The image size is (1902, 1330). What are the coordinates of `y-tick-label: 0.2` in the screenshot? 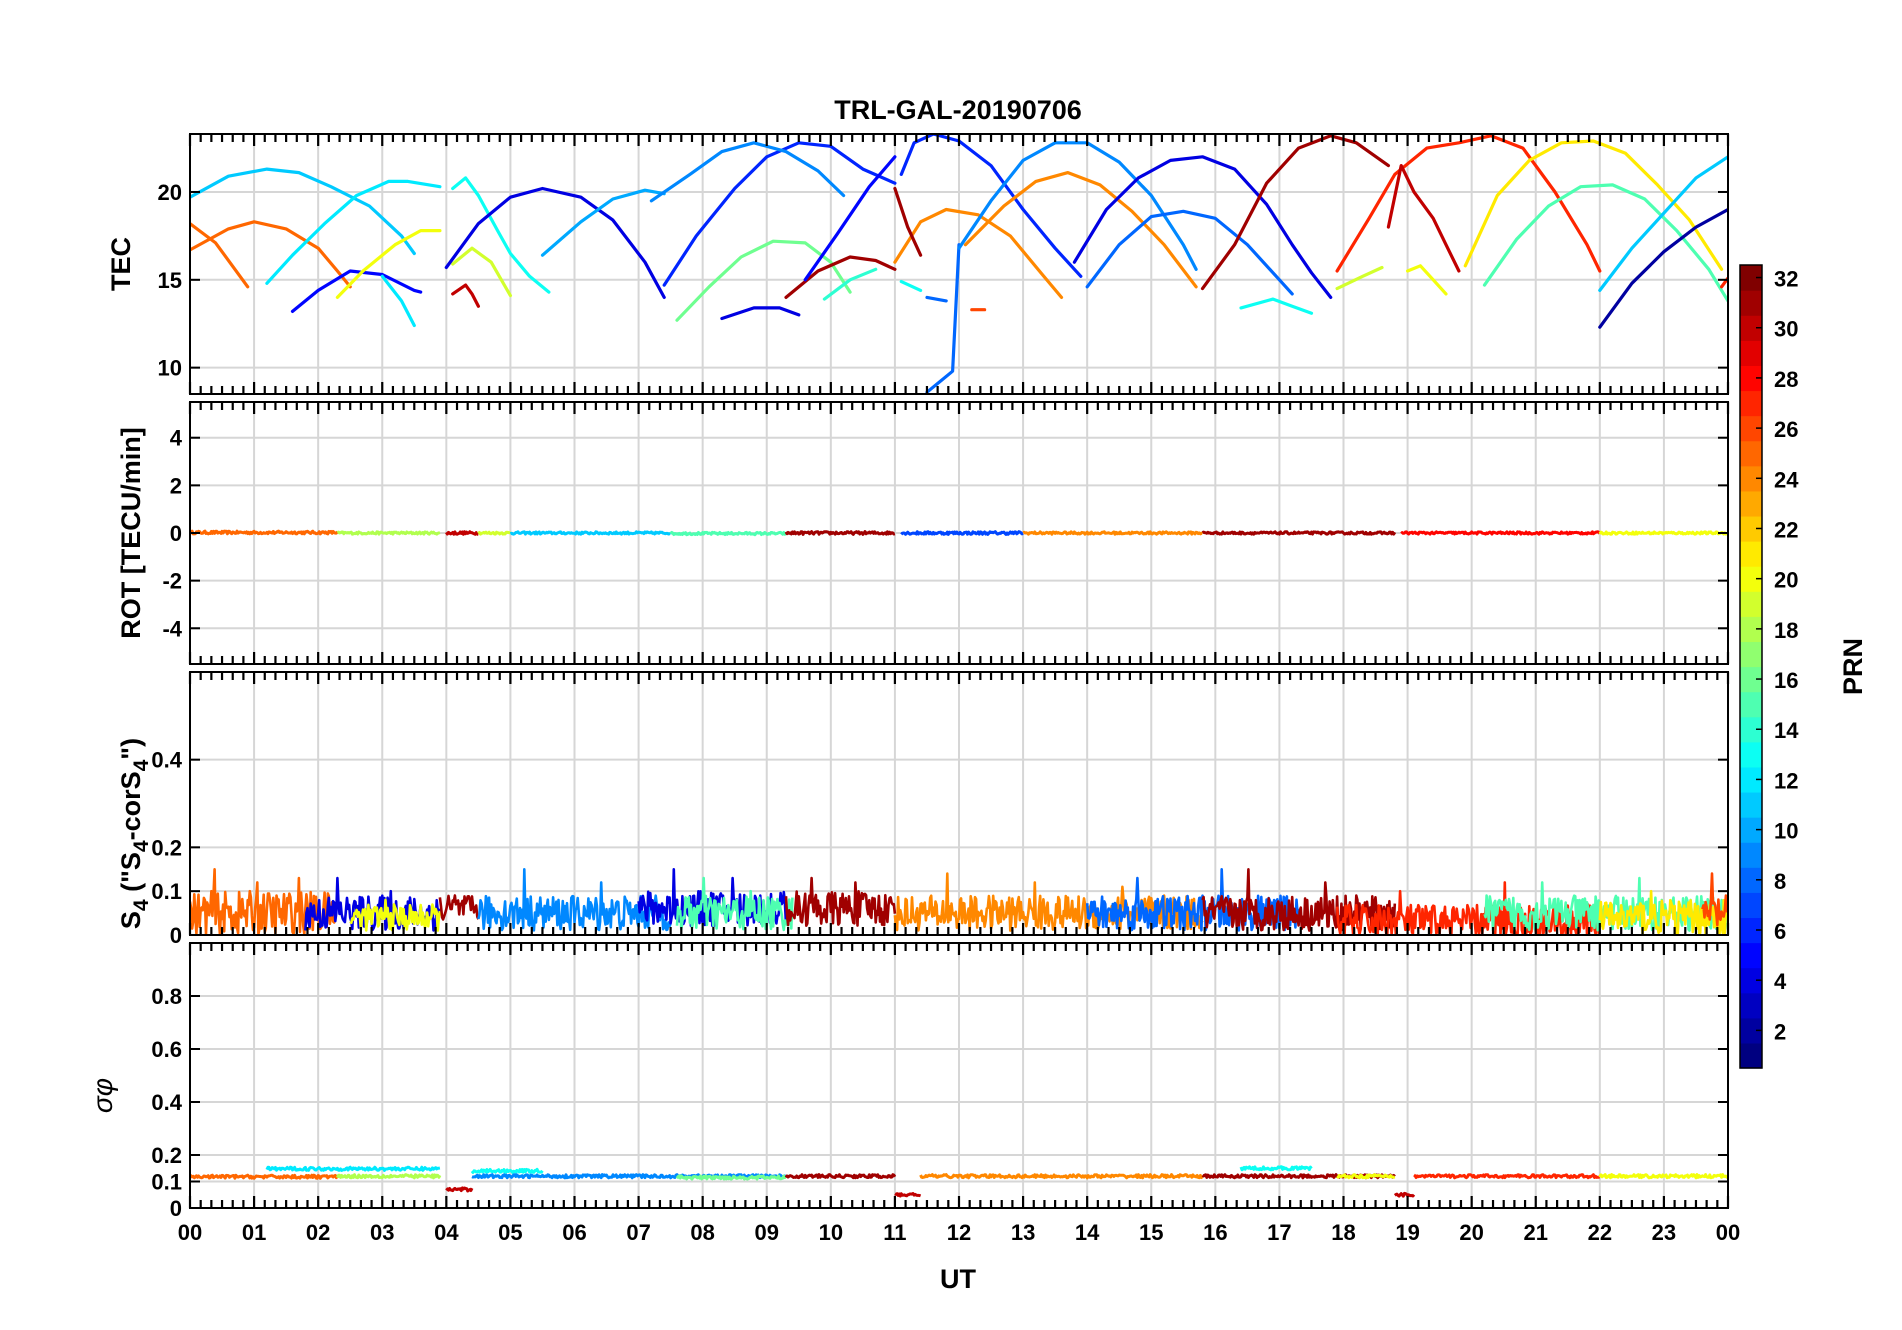 It's located at (166, 847).